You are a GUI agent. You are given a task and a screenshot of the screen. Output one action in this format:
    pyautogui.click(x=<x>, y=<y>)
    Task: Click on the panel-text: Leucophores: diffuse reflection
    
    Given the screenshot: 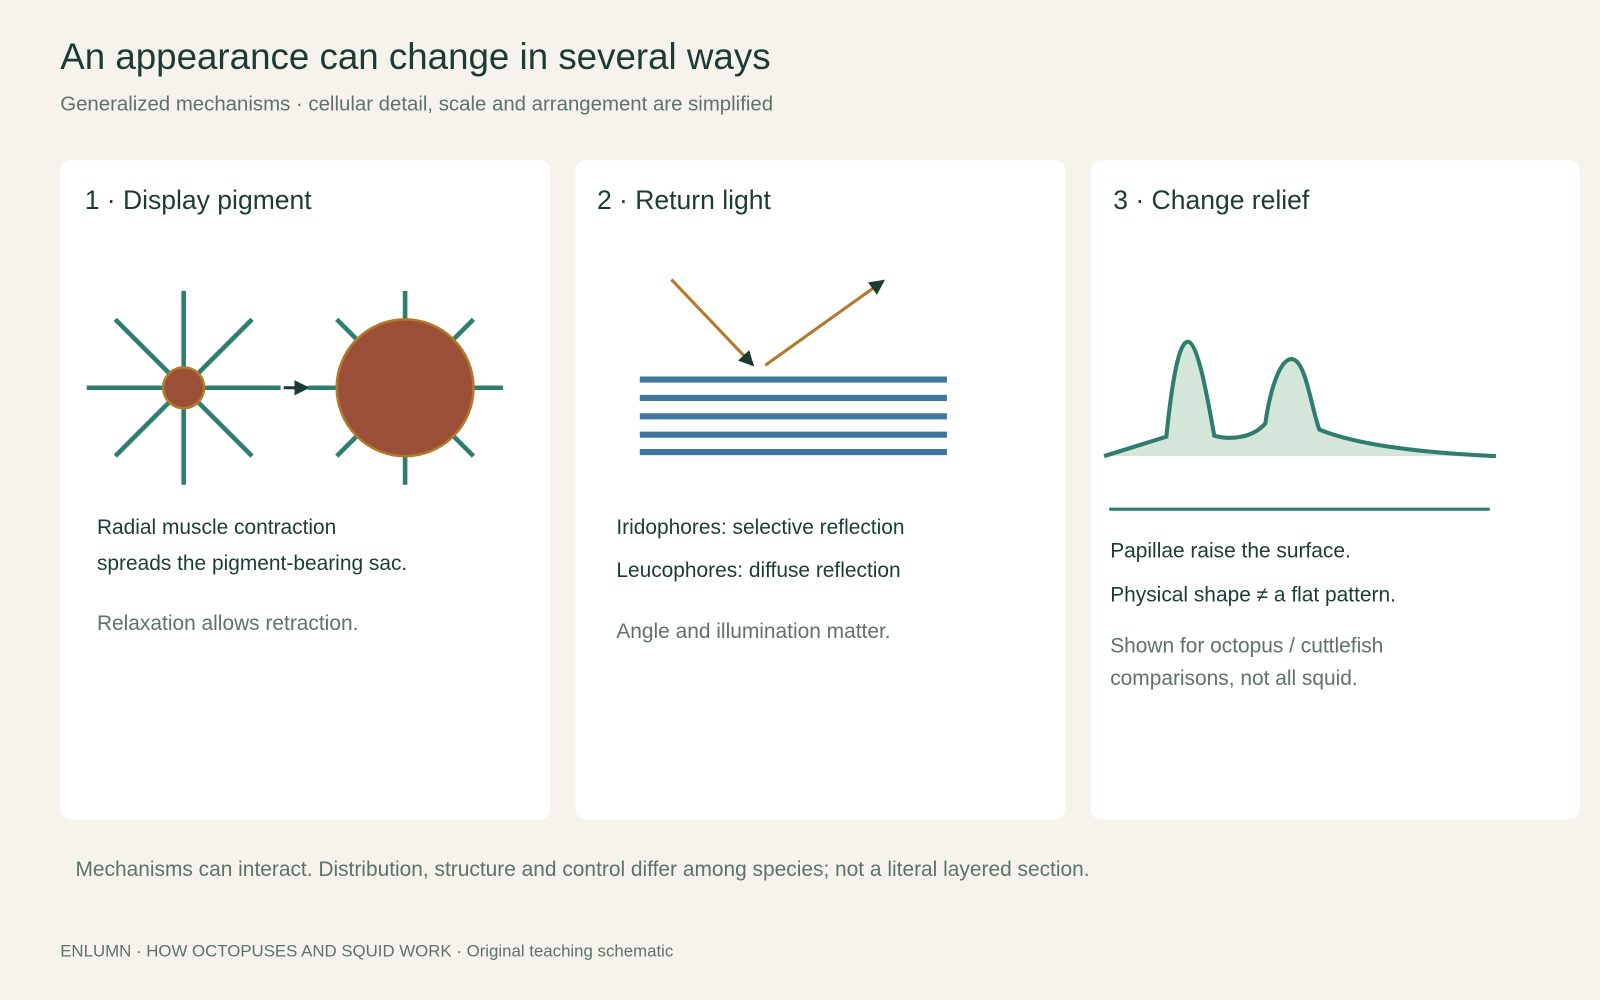 What is the action you would take?
    pyautogui.click(x=758, y=570)
    